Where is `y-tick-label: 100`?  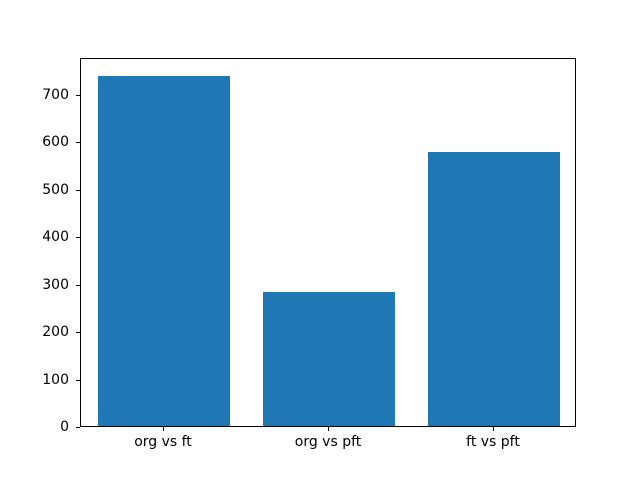
y-tick-label: 100 is located at coordinates (55, 380).